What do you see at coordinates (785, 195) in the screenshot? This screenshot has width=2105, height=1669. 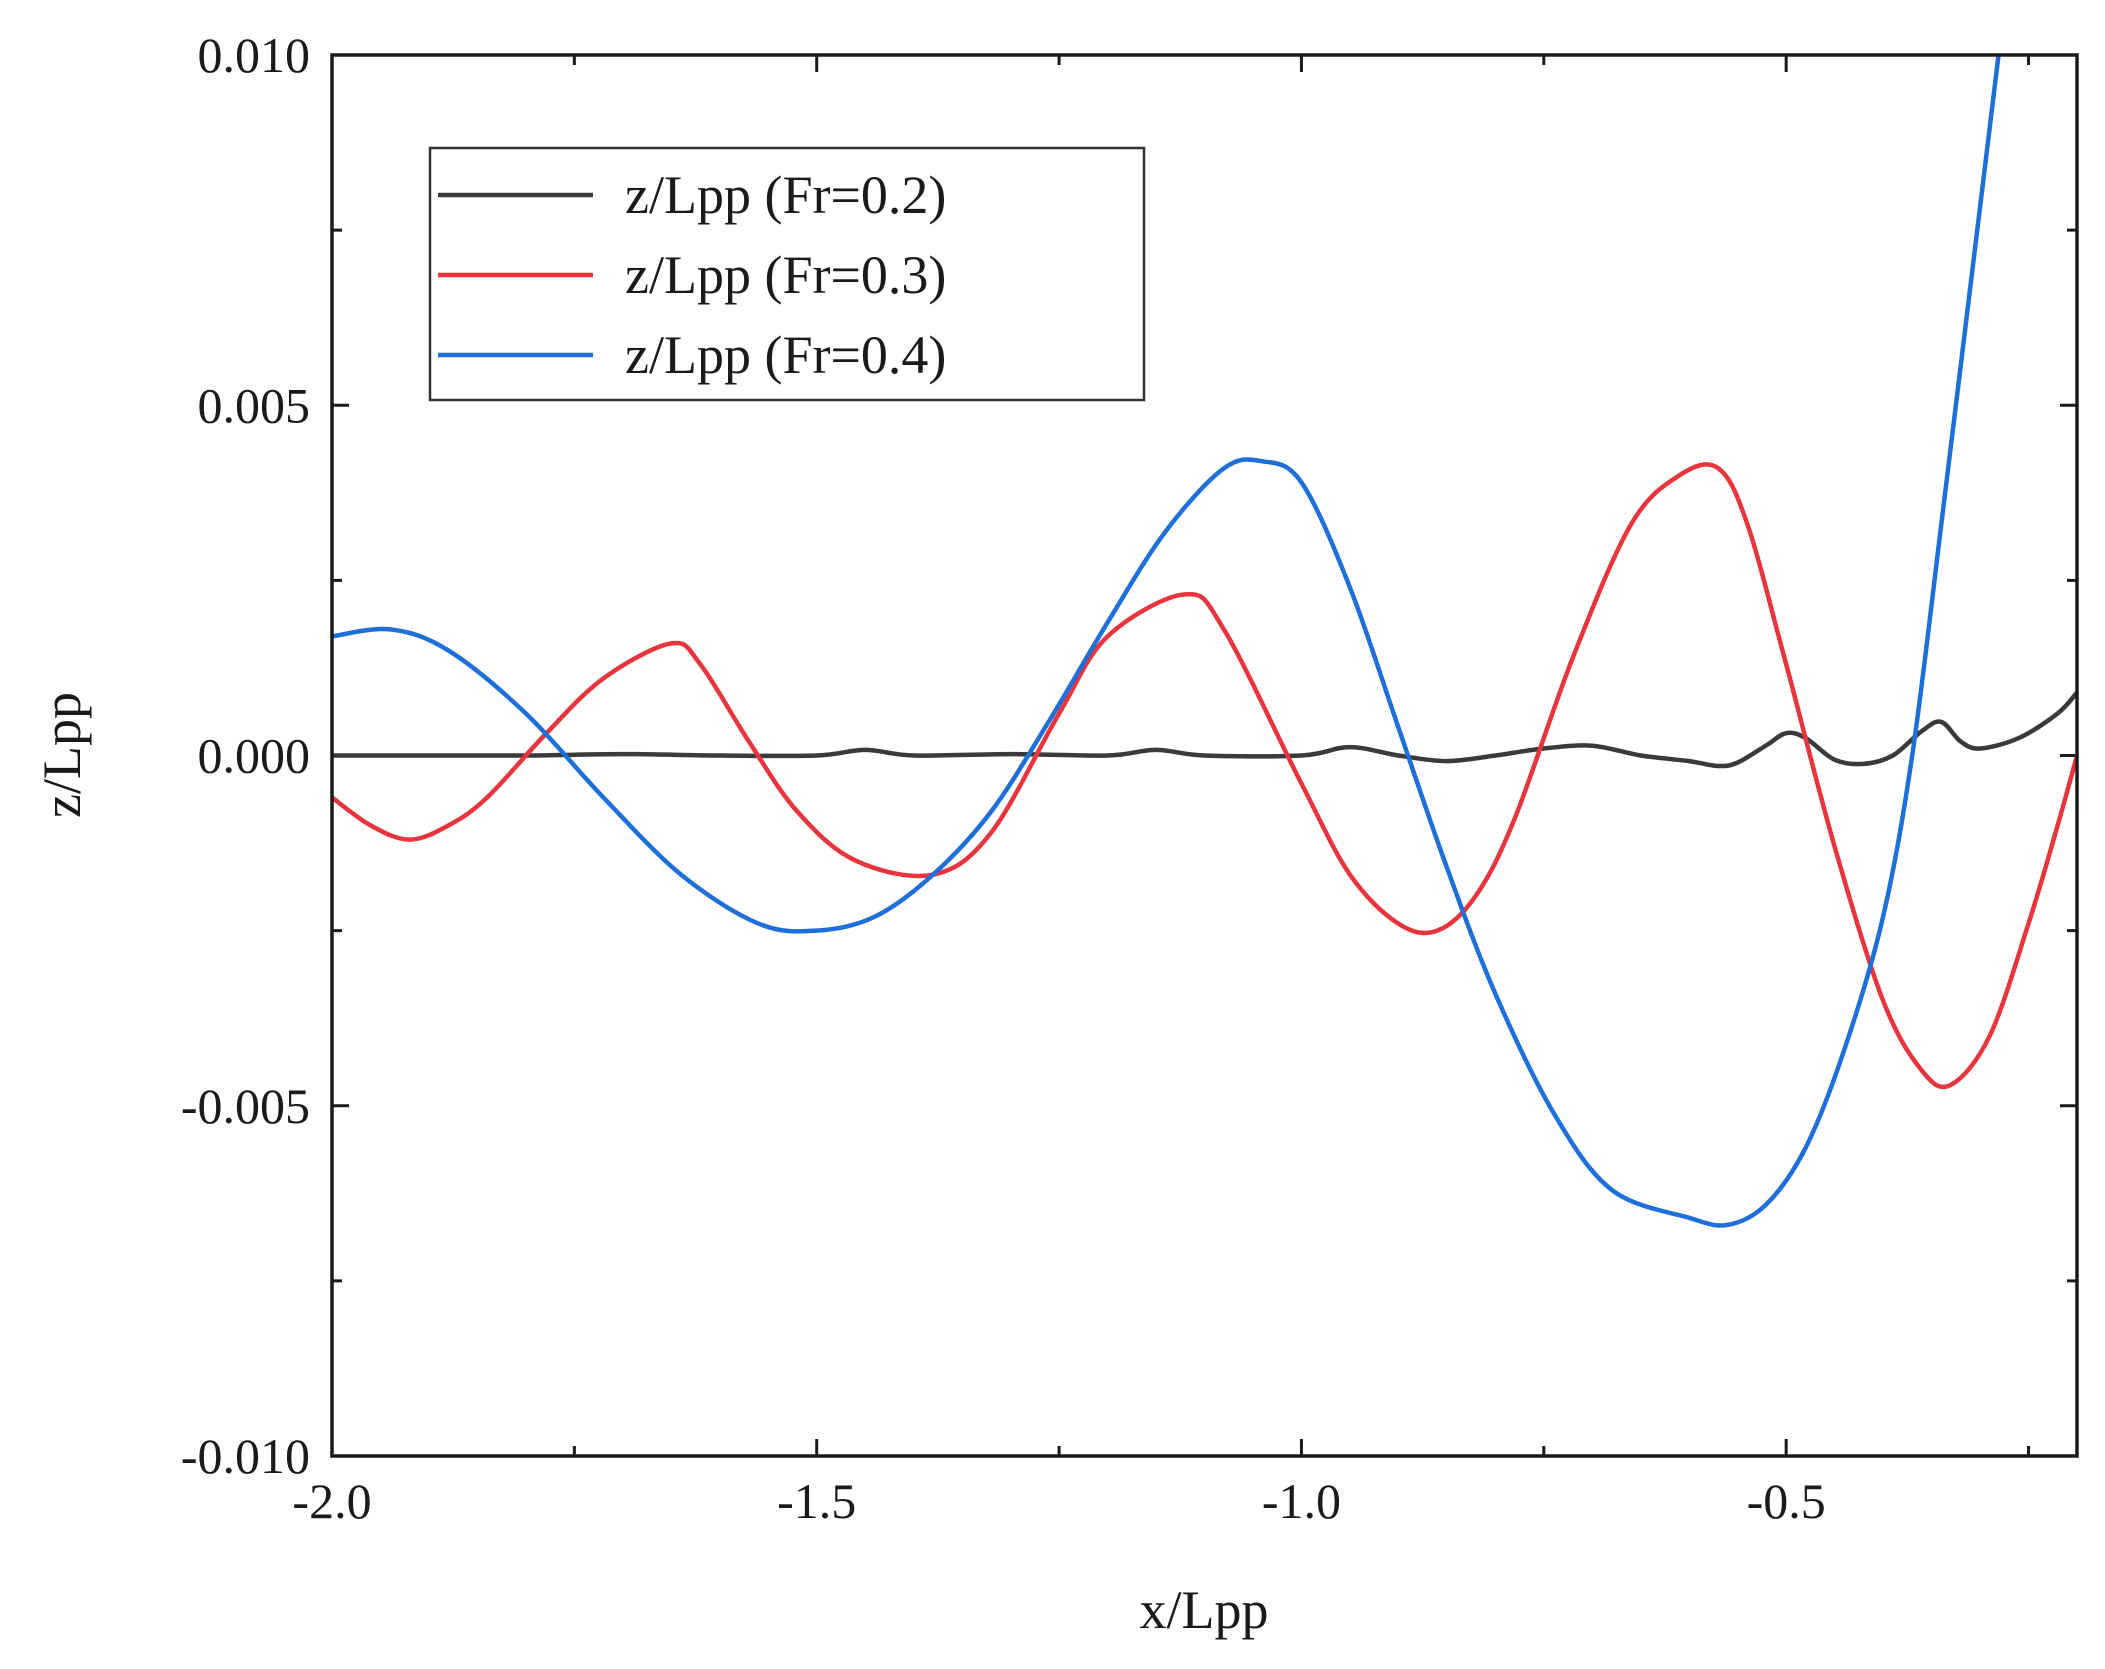 I see `legend-label-1: z/Lpp (Fr=0.2)` at bounding box center [785, 195].